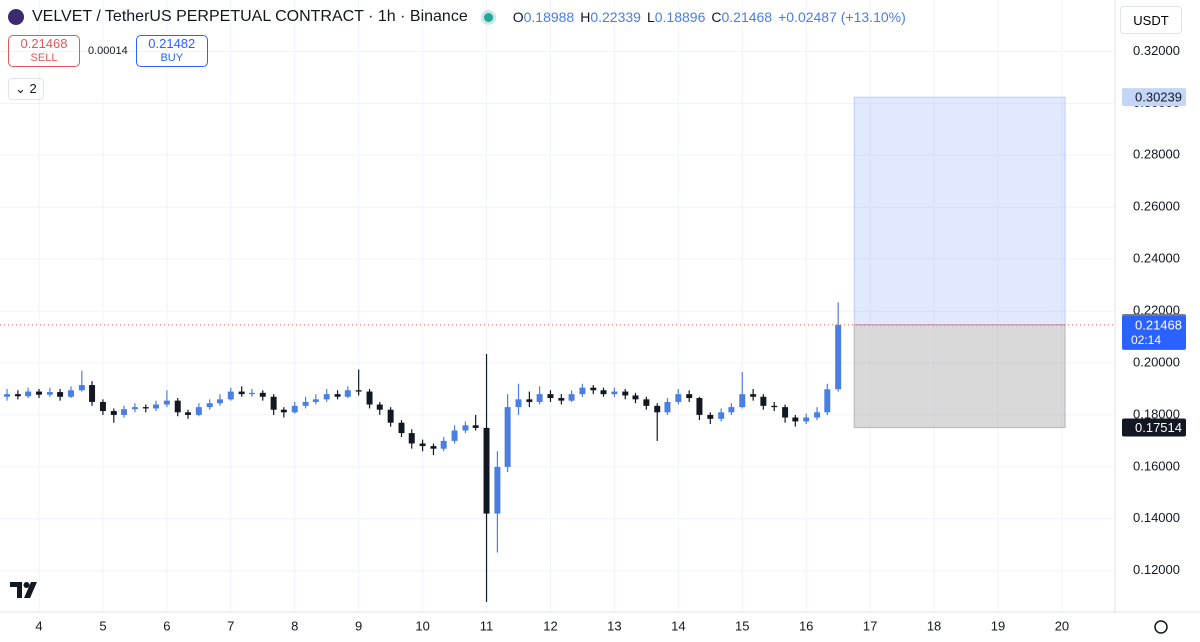 The height and width of the screenshot is (642, 1200). Describe the element at coordinates (1146, 340) in the screenshot. I see `countdown: 02:14` at that location.